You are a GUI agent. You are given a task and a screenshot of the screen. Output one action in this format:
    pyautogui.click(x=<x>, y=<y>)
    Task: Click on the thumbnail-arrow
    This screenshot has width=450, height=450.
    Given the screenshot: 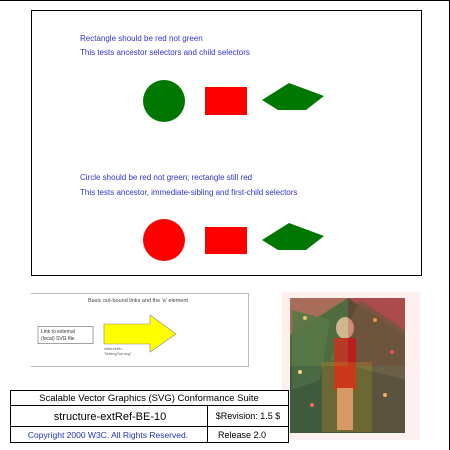 What is the action you would take?
    pyautogui.click(x=140, y=333)
    